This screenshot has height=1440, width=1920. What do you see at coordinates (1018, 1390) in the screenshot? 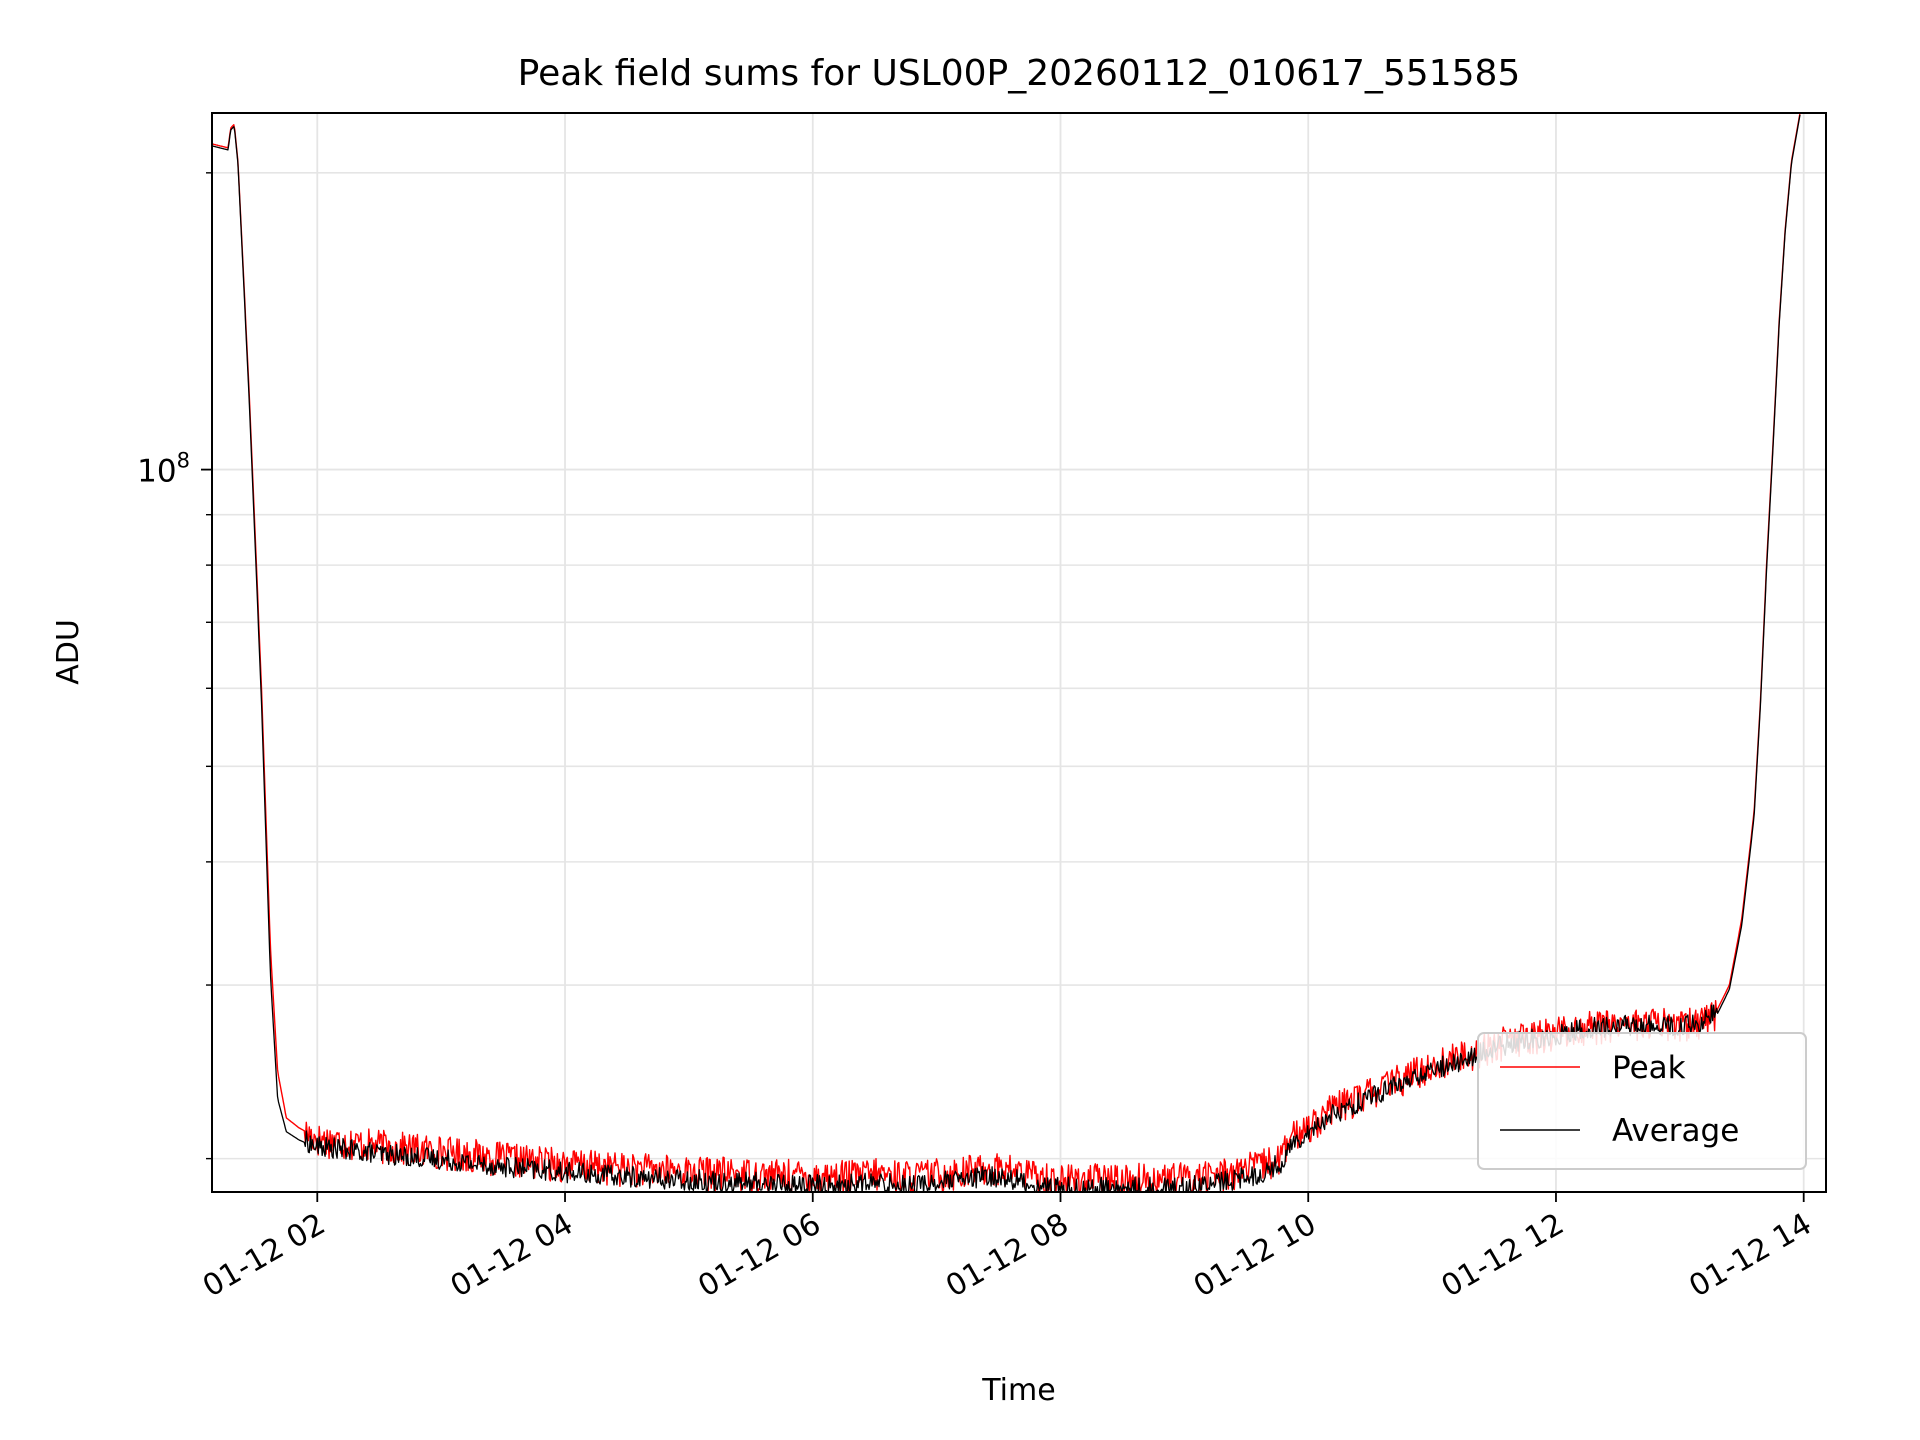
I see `x-axis-label: Time` at bounding box center [1018, 1390].